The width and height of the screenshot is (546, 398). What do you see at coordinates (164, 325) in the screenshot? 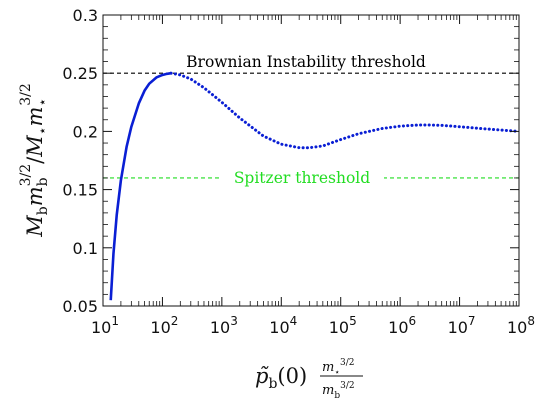
I see `x-tick-label: 10²` at bounding box center [164, 325].